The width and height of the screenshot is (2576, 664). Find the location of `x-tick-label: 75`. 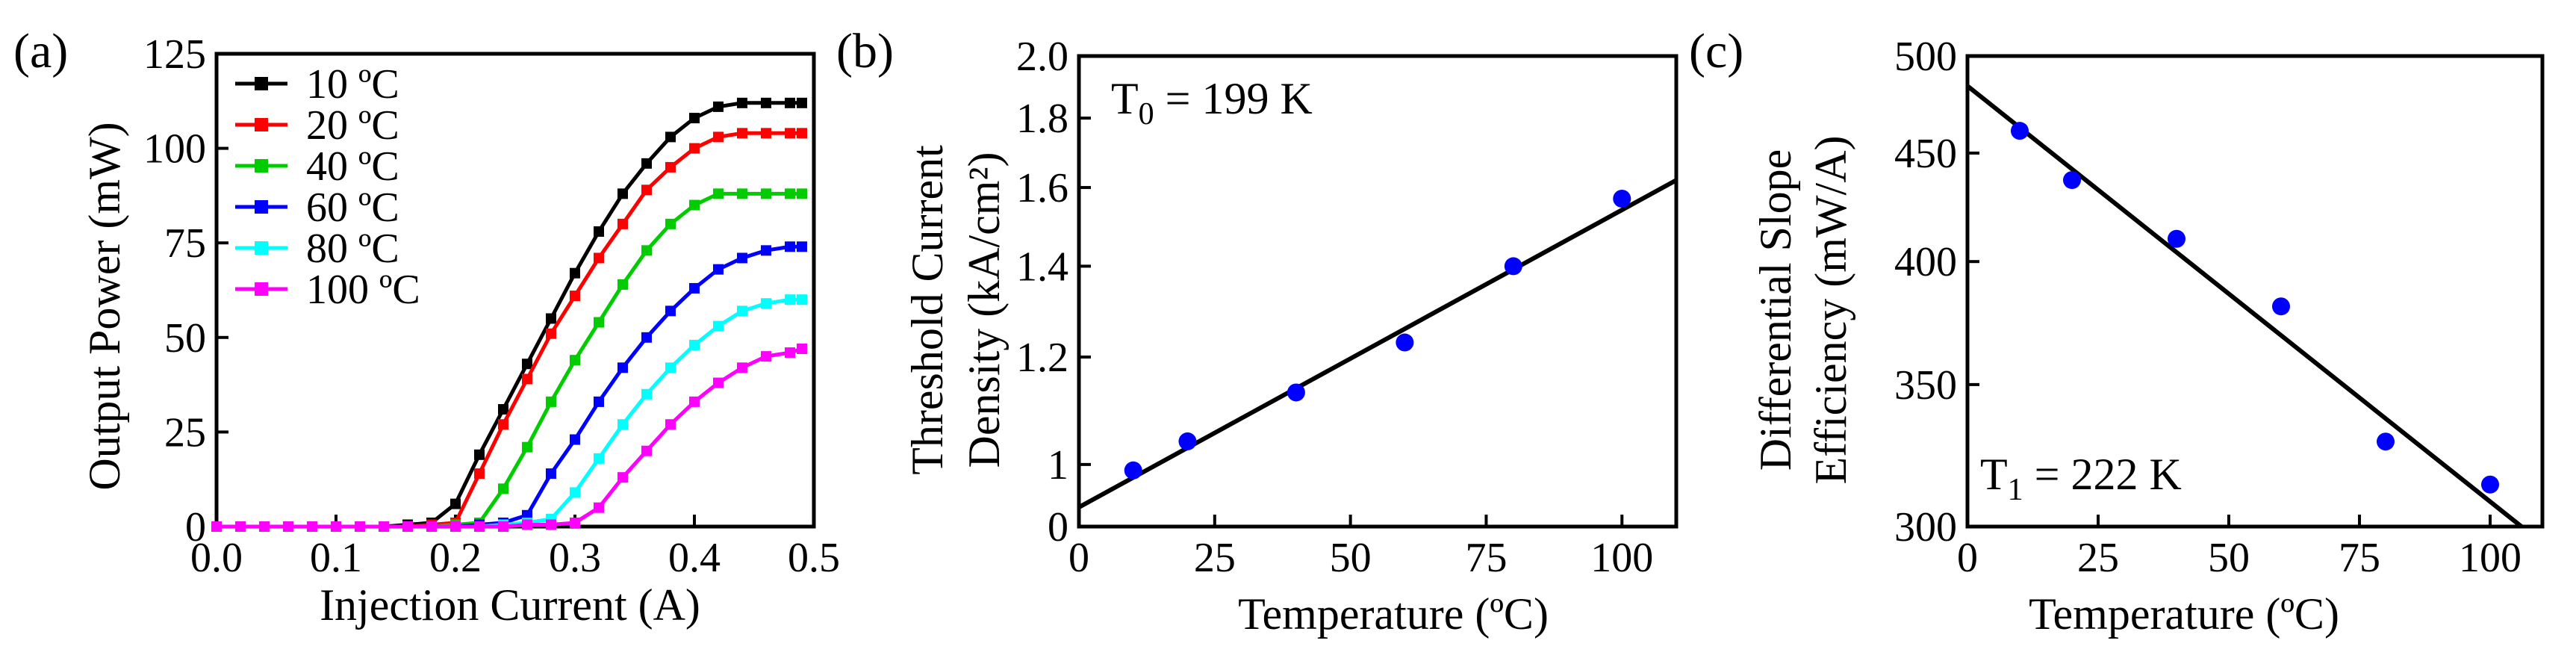

x-tick-label: 75 is located at coordinates (2359, 558).